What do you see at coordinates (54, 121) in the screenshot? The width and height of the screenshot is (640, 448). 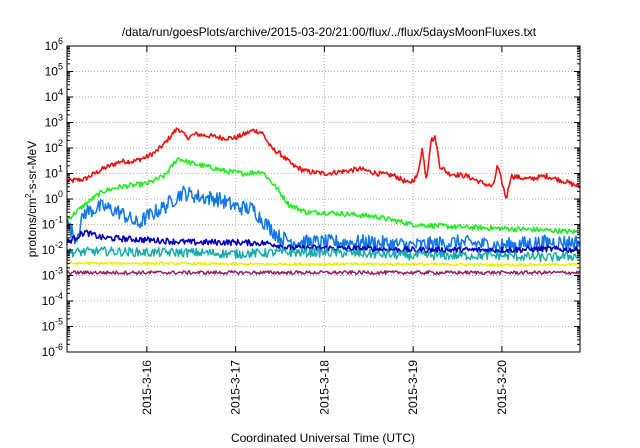 I see `y-tick-label: 10³` at bounding box center [54, 121].